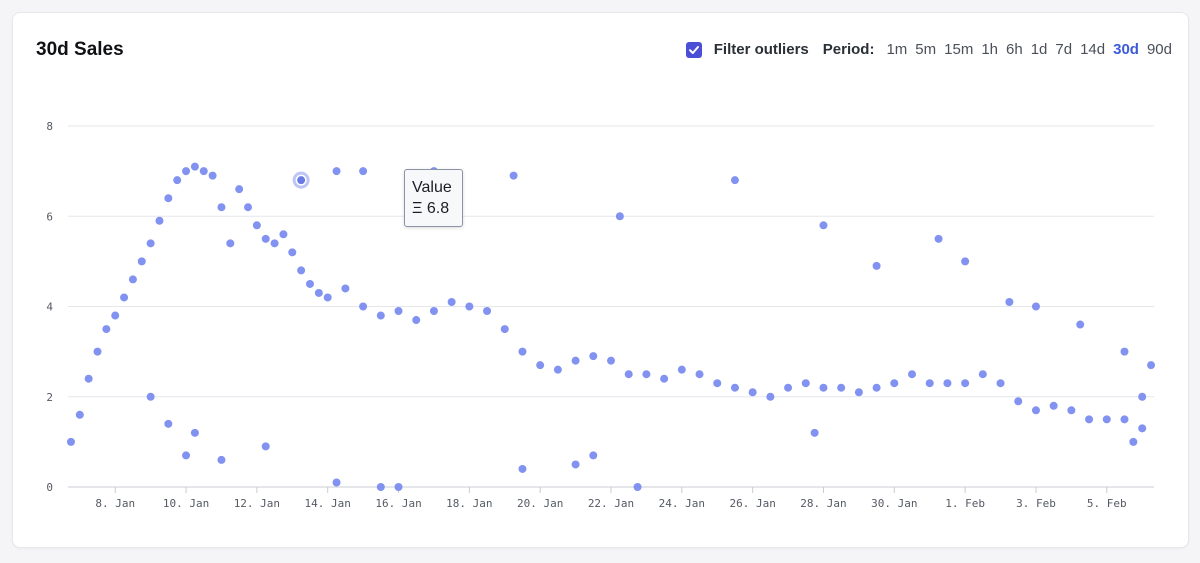  I want to click on period-option-1h: 1h, so click(990, 49).